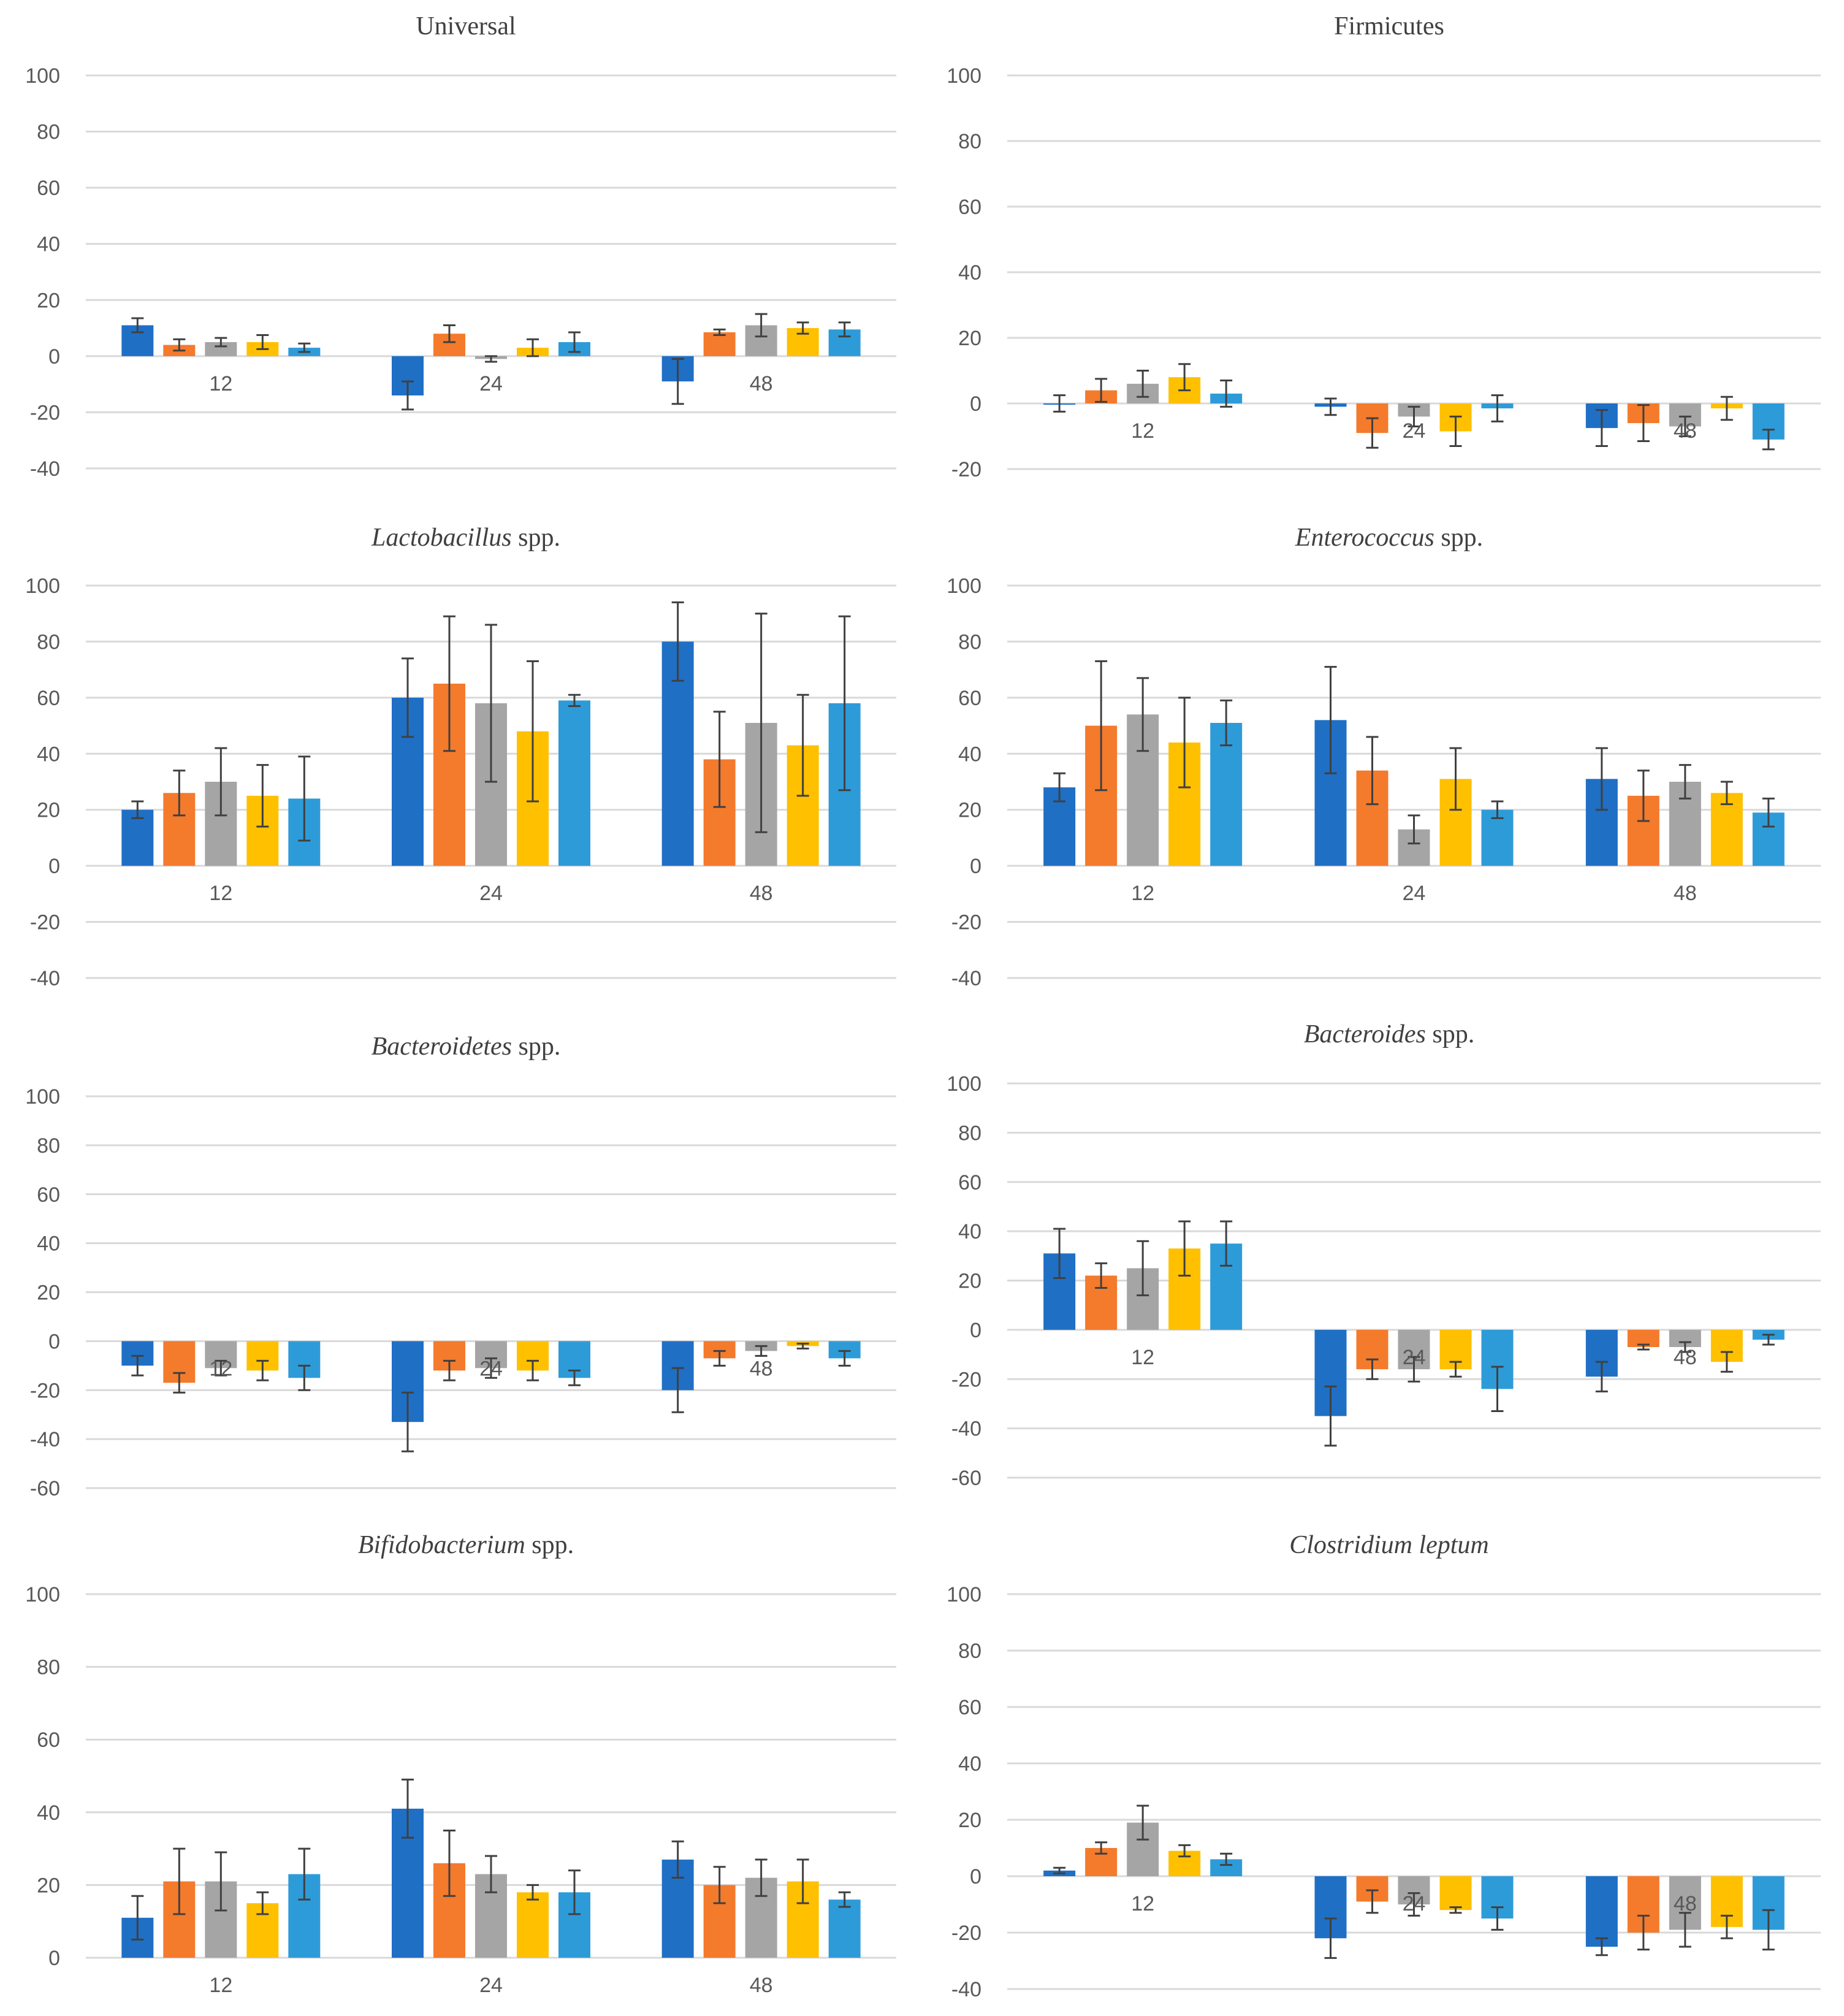 The width and height of the screenshot is (1844, 2016). I want to click on chart-title-italic: Clostridium leptum, so click(1389, 1545).